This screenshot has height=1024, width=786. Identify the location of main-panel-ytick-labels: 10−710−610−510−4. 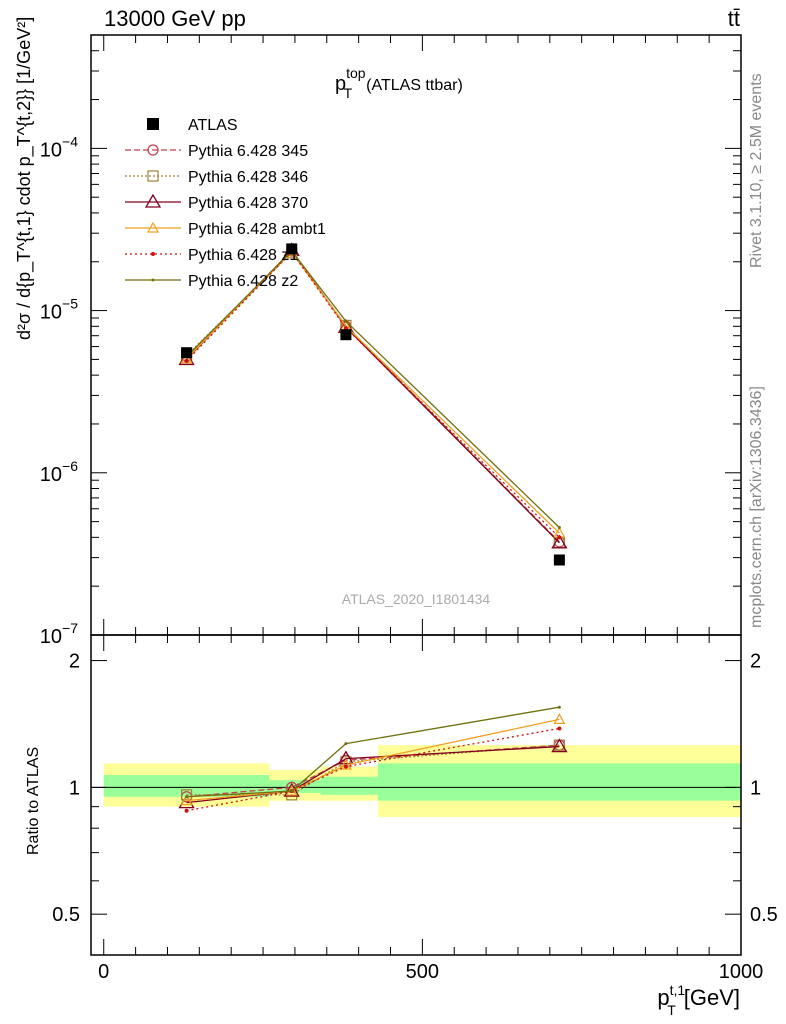
(59, 390).